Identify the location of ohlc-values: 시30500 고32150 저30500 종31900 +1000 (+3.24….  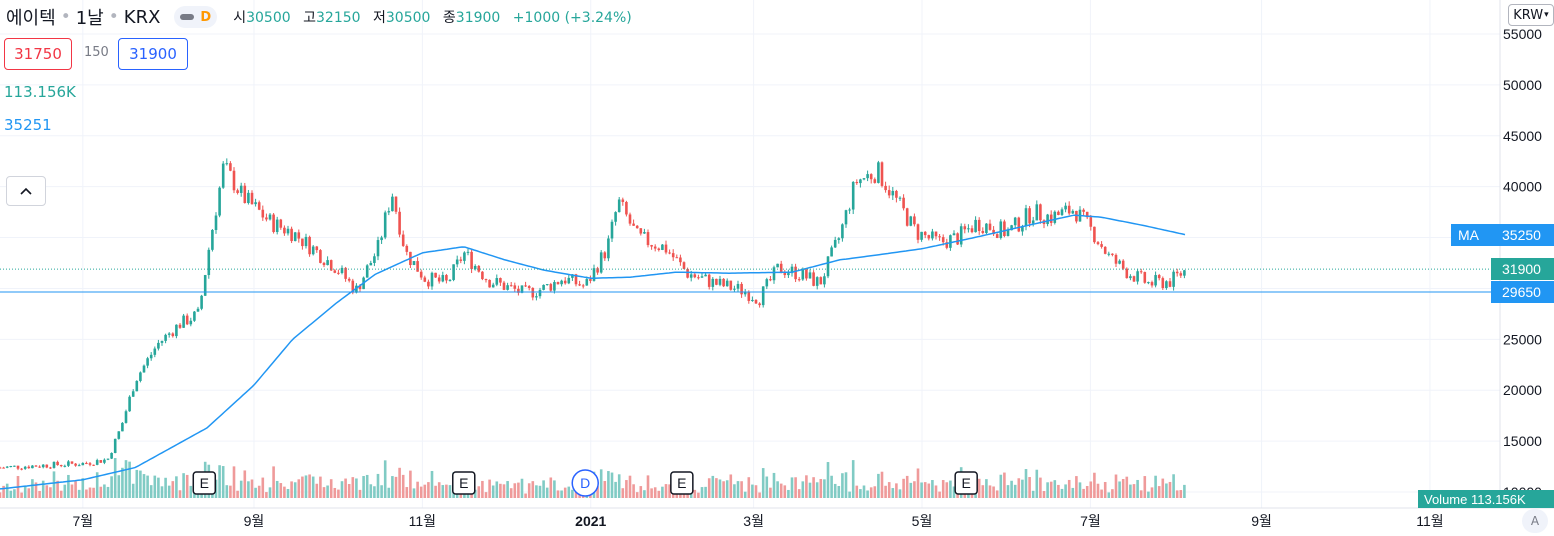
(432, 17).